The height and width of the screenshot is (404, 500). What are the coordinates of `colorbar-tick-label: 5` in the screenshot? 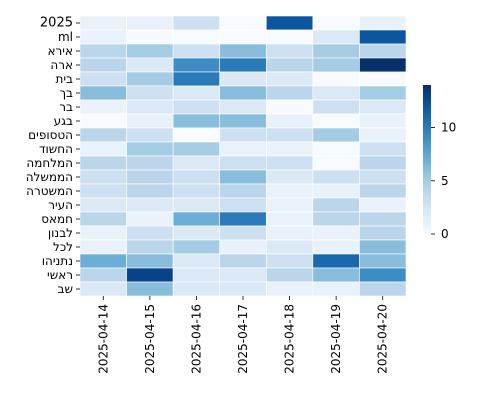 It's located at (445, 181).